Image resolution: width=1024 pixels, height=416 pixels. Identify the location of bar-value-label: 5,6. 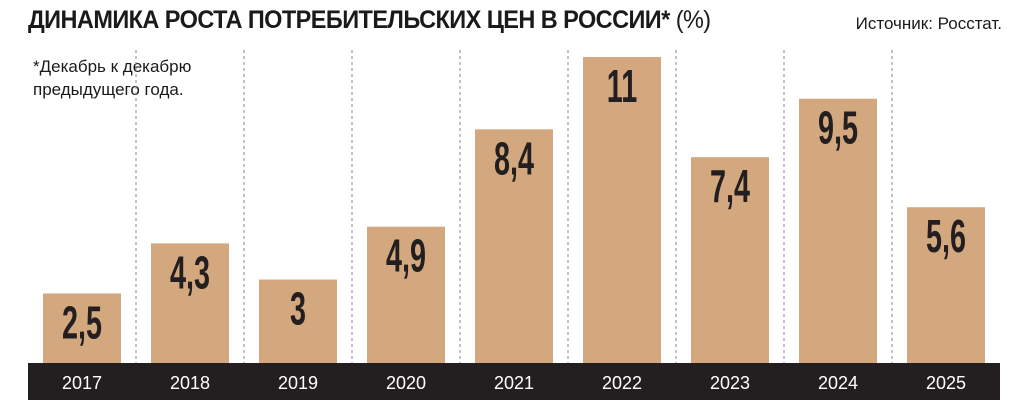
(946, 237).